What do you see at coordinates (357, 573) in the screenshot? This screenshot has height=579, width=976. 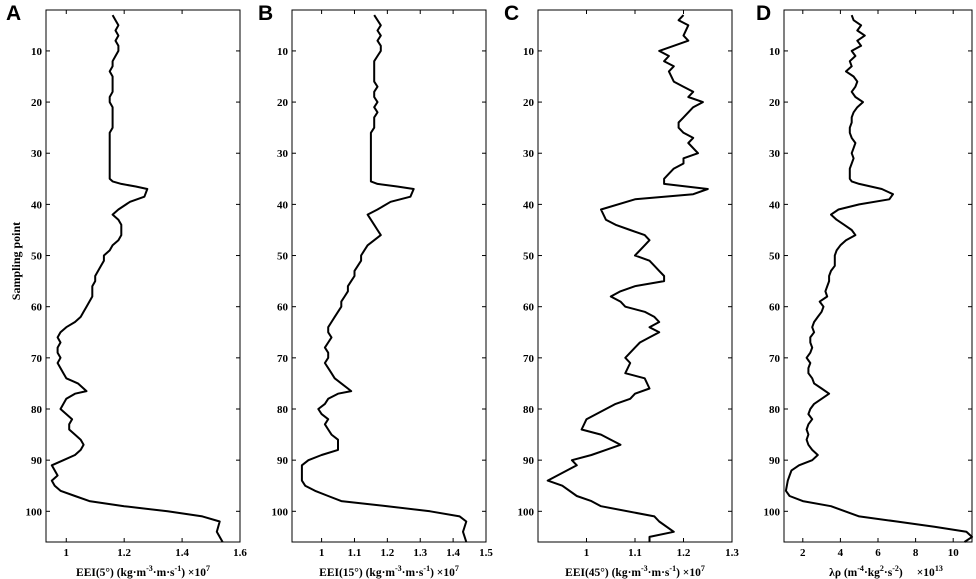 I see `x-axis-label-part: EEI(15°) (kg·m` at bounding box center [357, 573].